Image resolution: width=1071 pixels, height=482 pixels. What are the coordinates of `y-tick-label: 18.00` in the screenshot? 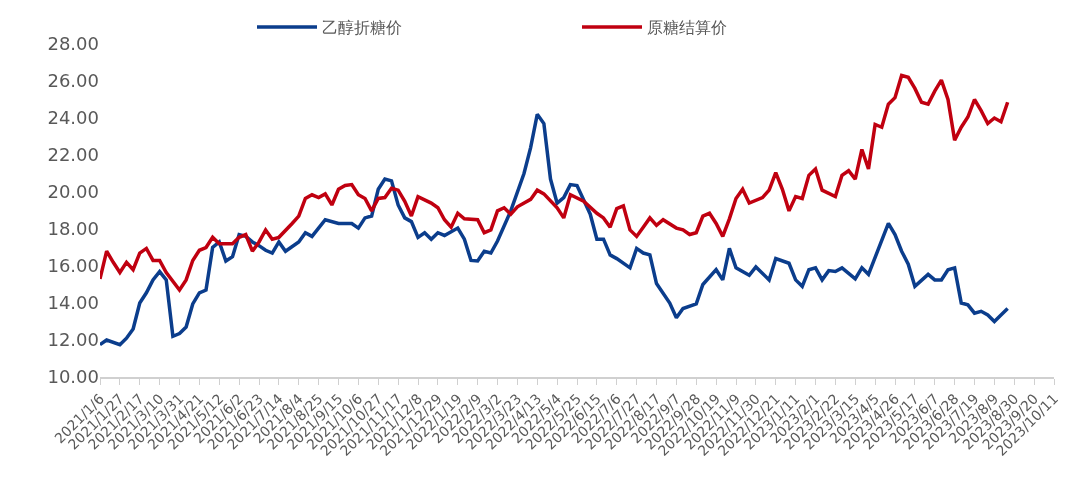 It's located at (73, 229).